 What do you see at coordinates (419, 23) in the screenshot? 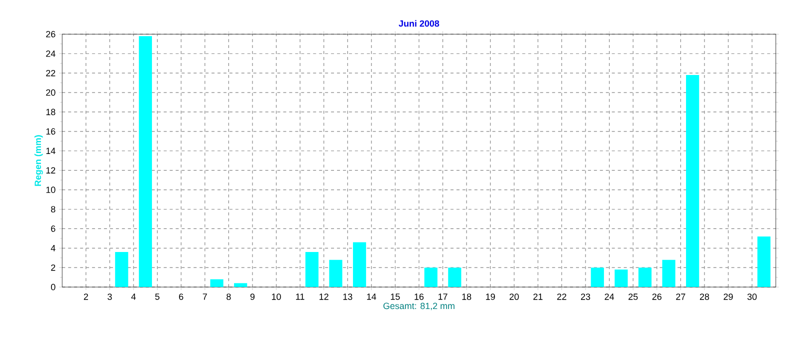
I see `chart-title: Juni 2008` at bounding box center [419, 23].